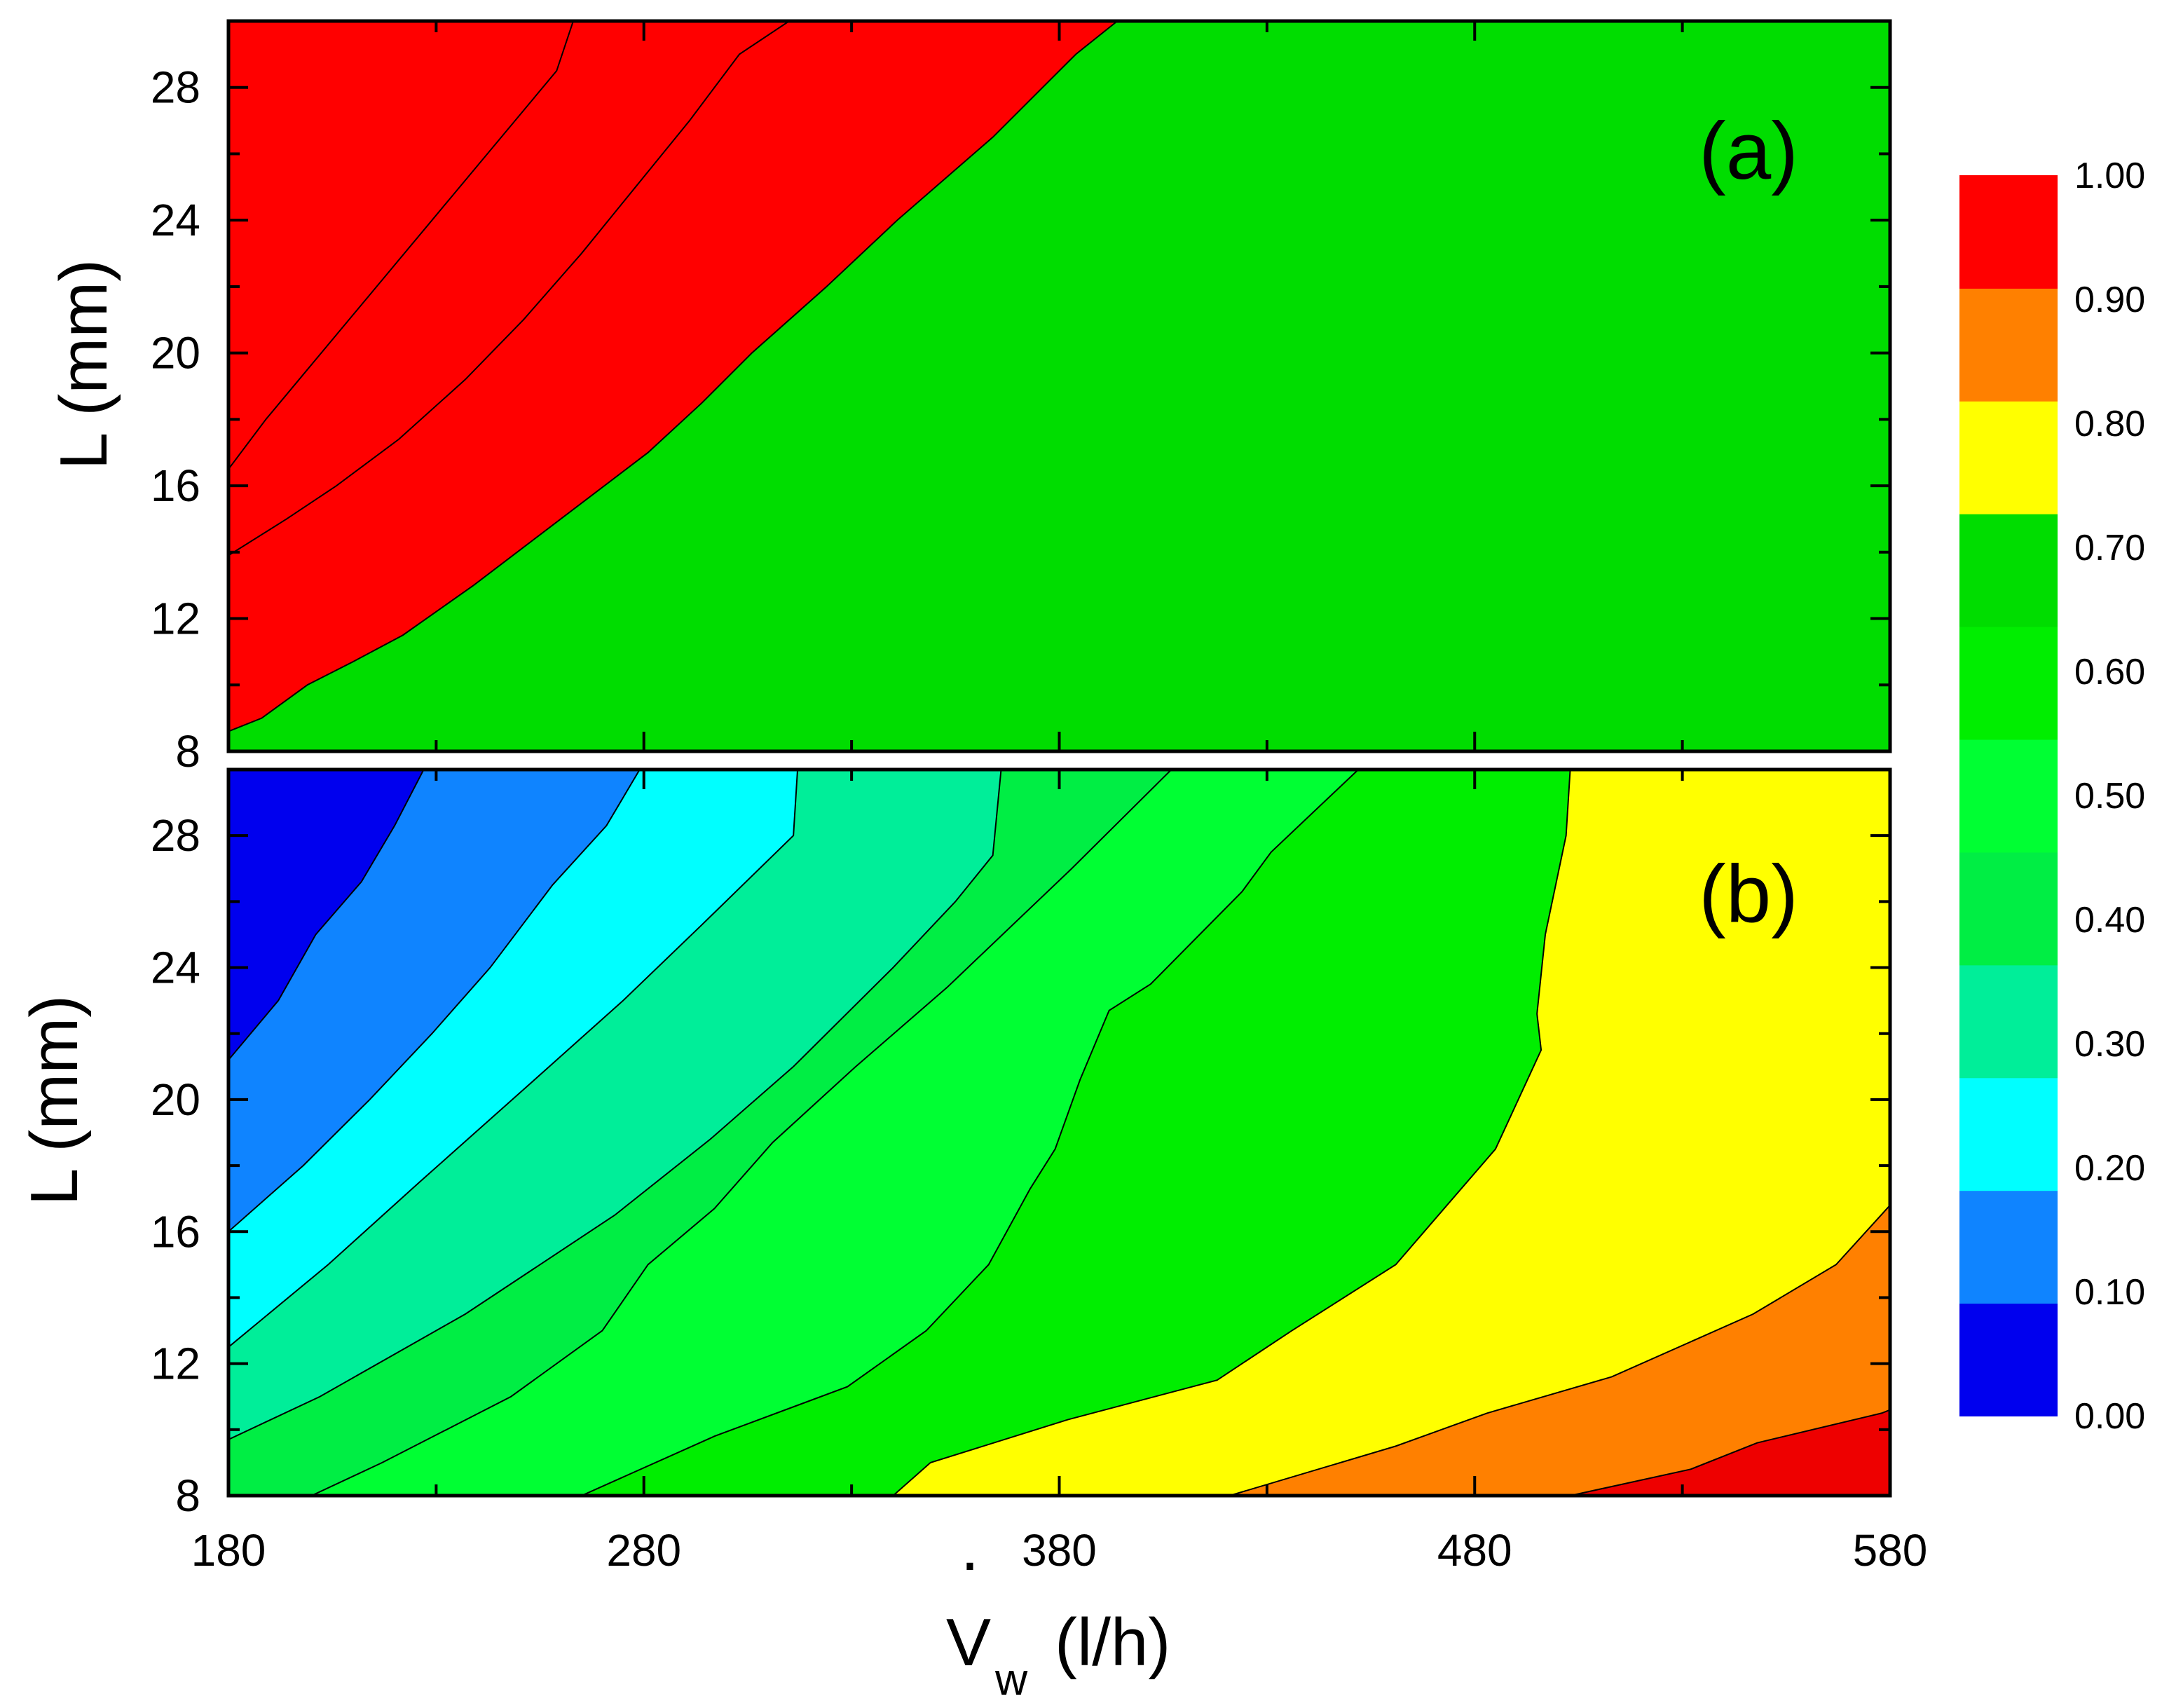 This screenshot has width=2169, height=1708. Describe the element at coordinates (54, 1100) in the screenshot. I see `y-axis-title-b: L (mm)` at that location.